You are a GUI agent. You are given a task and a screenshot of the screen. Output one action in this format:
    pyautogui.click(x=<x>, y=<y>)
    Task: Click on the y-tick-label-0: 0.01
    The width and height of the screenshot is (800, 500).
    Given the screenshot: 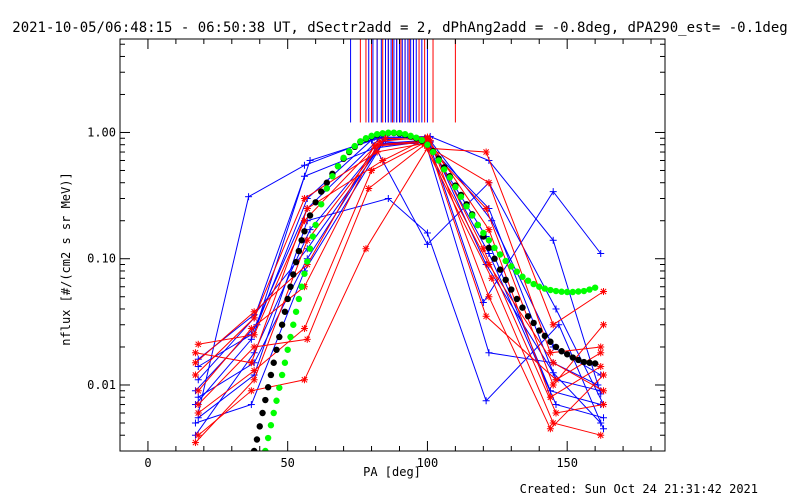 What is the action you would take?
    pyautogui.click(x=101, y=385)
    